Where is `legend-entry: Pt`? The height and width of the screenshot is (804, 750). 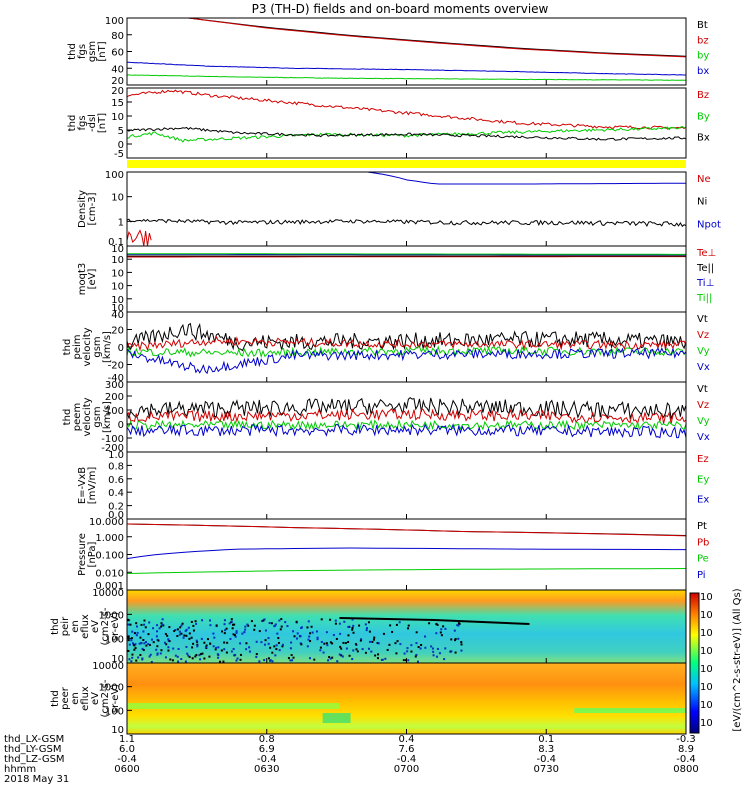
legend-entry: Pt is located at coordinates (702, 526).